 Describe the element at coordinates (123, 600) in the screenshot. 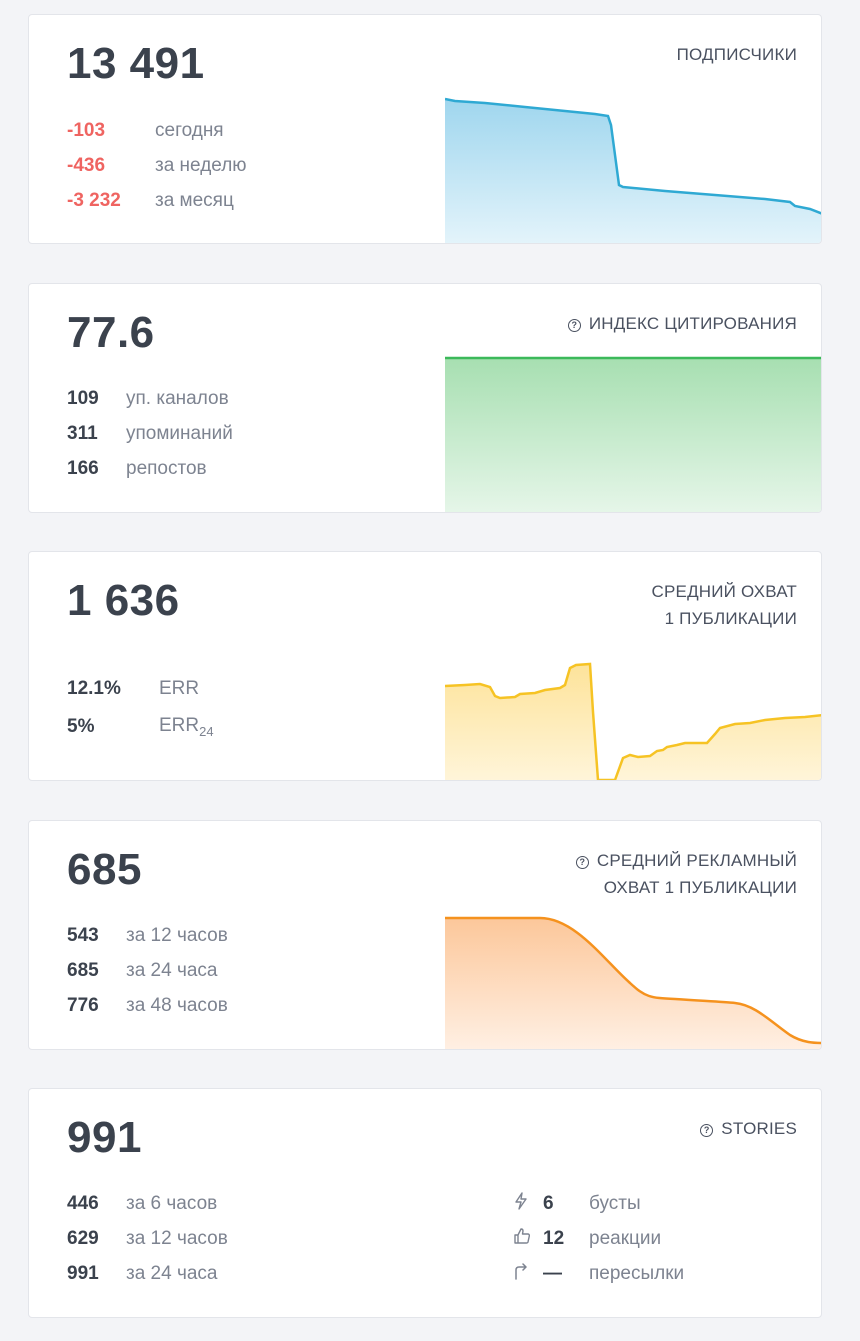

I see `reach-value: 1 636` at that location.